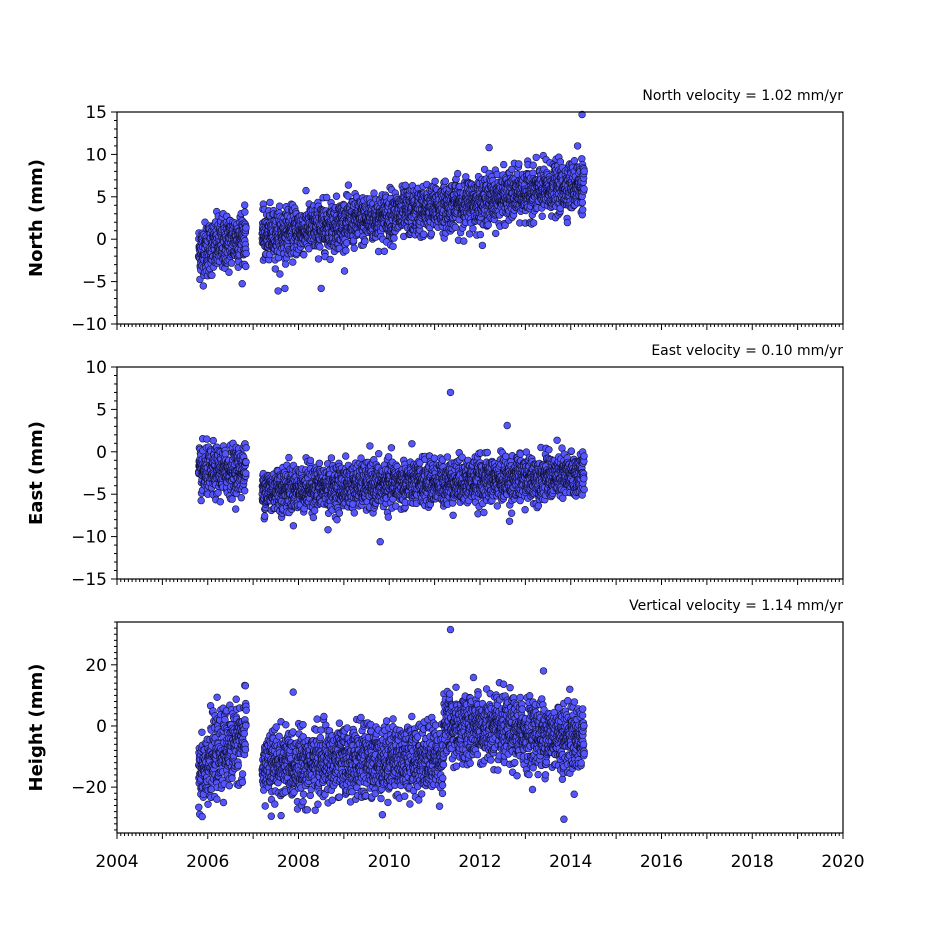  I want to click on y-tick-label: −5, so click(94, 283).